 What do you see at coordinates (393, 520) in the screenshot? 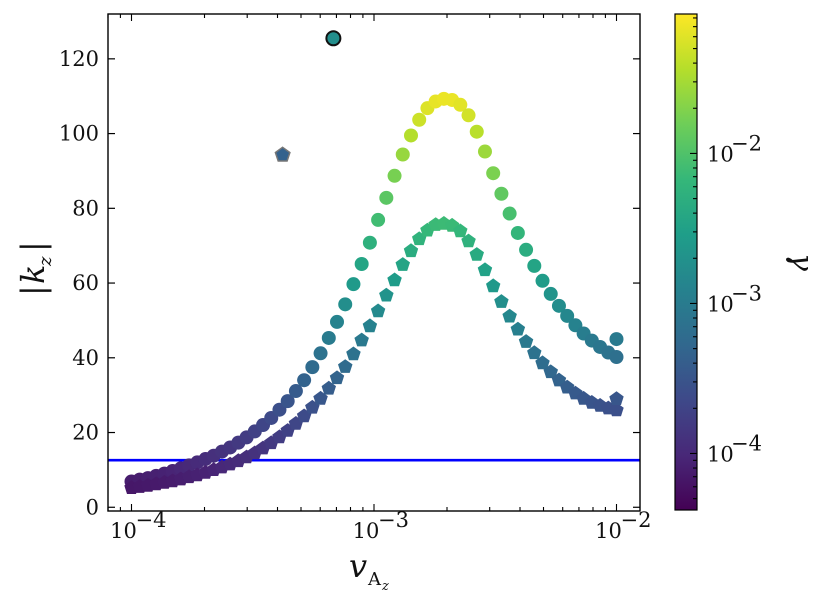
I see `x-tick-exponent: −3` at bounding box center [393, 520].